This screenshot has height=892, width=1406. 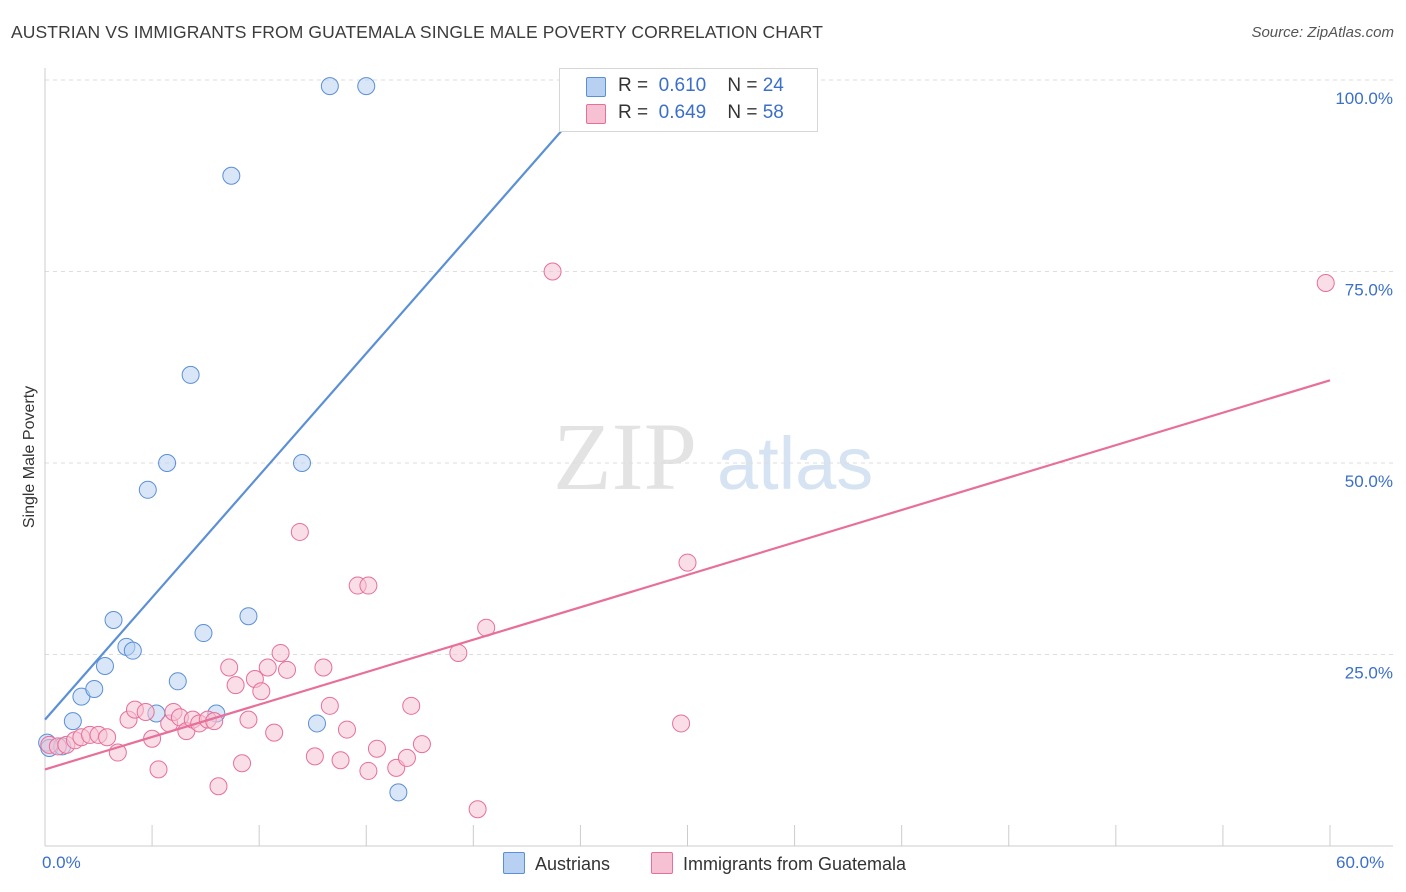 I want to click on legend-stats-austrians: R = 0.610 N = 24, so click(x=701, y=85).